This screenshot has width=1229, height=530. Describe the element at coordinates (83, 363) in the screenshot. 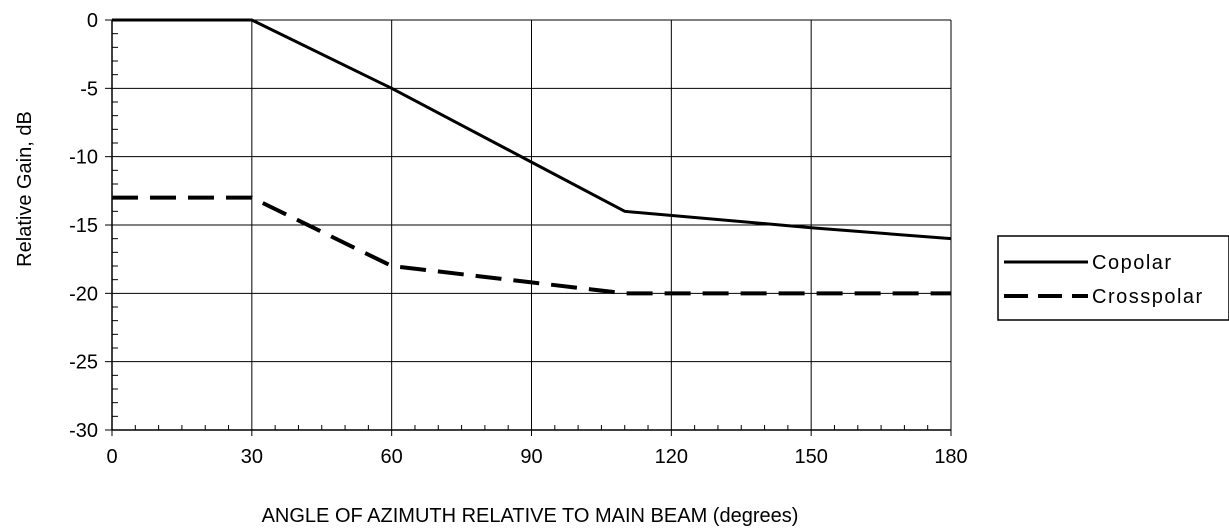

I see `y-tick-label: -25` at that location.